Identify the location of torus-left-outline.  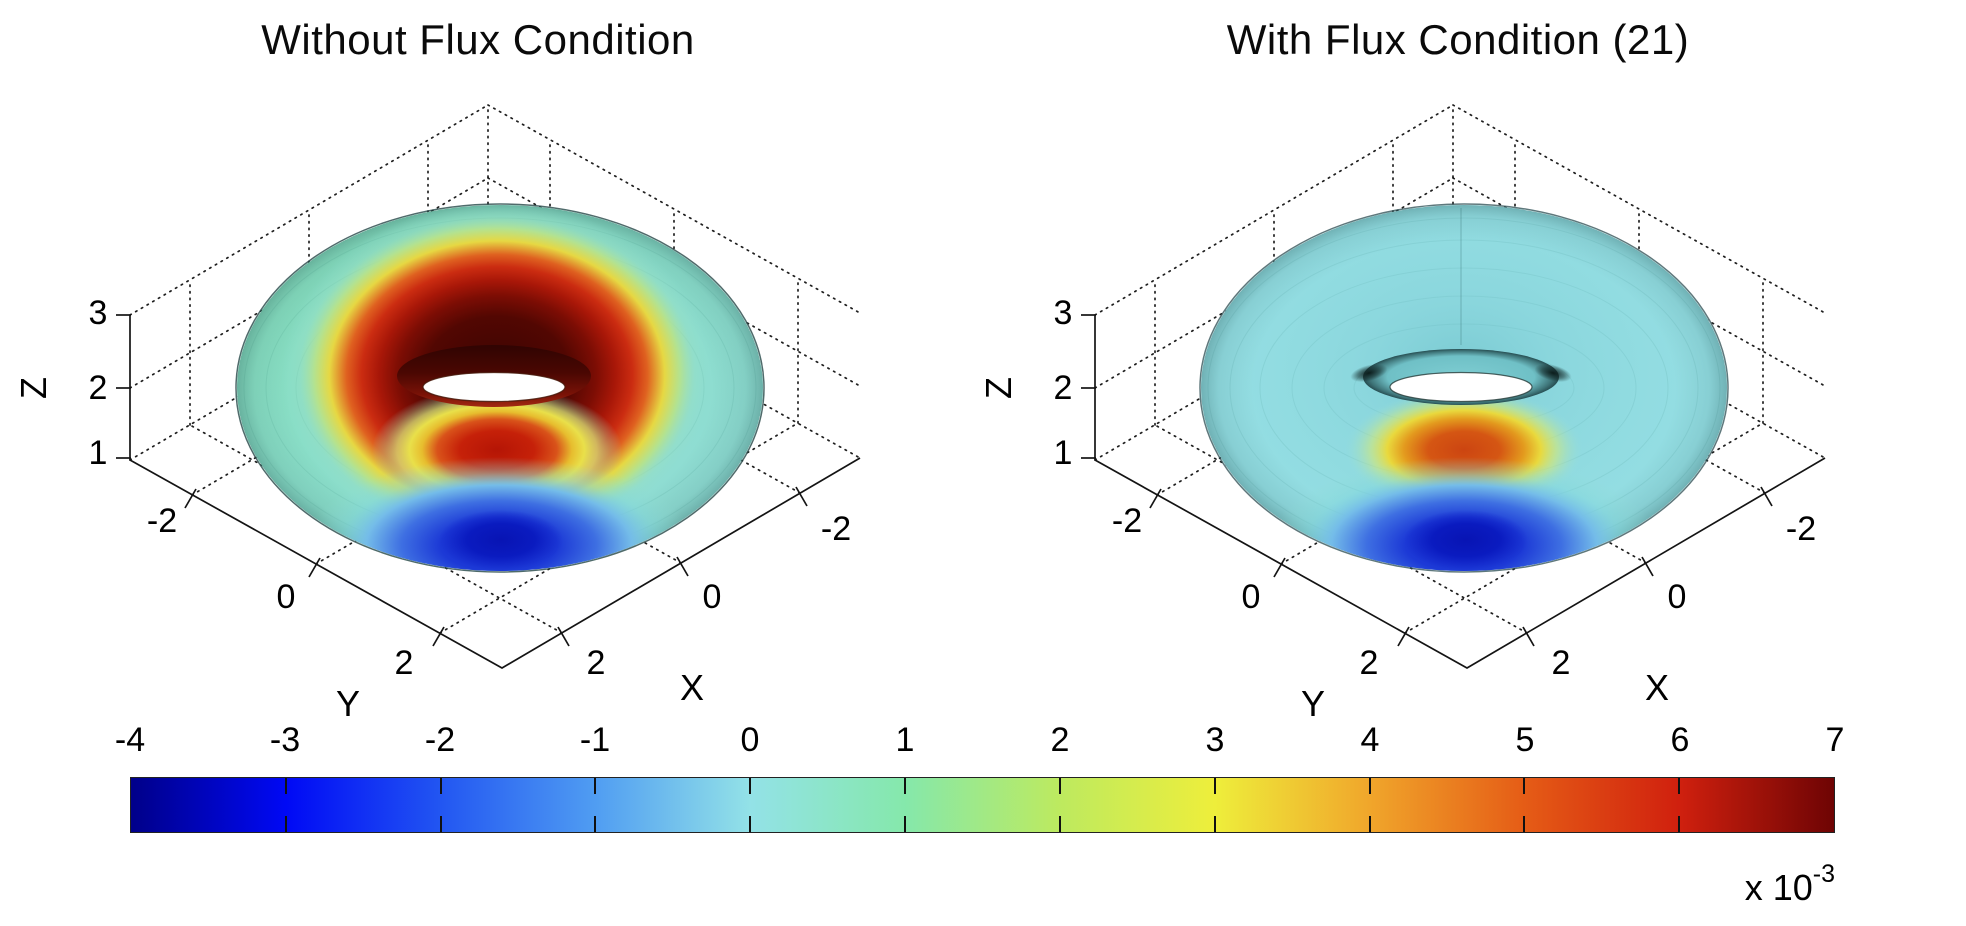
(500, 388).